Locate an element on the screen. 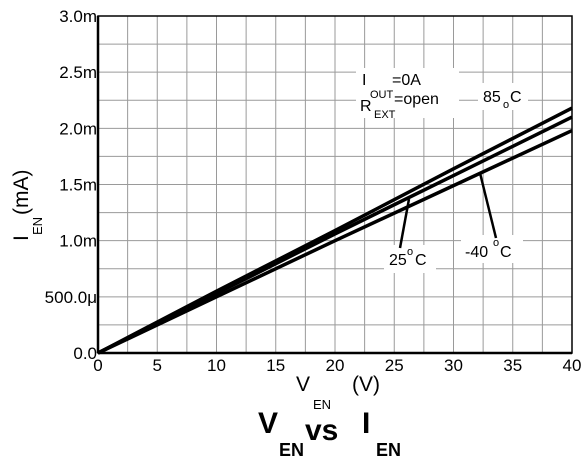  x-tick-label: 35 is located at coordinates (512, 365).